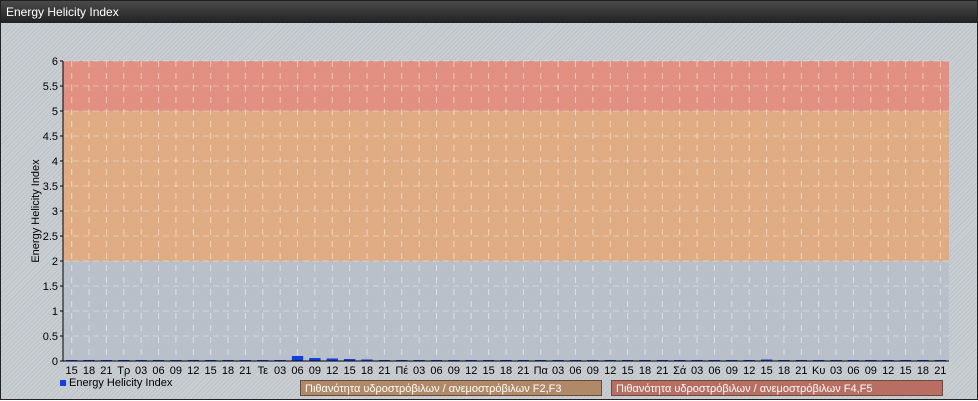  What do you see at coordinates (55, 362) in the screenshot?
I see `y-tick-label: 0` at bounding box center [55, 362].